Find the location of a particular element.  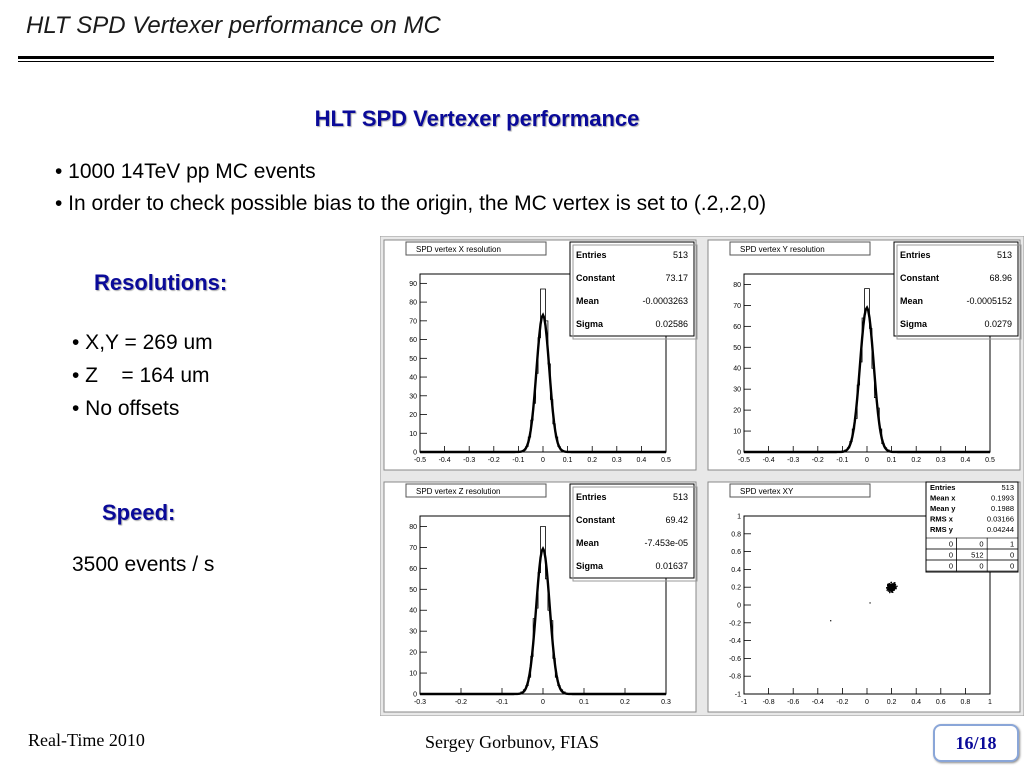

x-tick-label: 0.1 is located at coordinates (584, 702).